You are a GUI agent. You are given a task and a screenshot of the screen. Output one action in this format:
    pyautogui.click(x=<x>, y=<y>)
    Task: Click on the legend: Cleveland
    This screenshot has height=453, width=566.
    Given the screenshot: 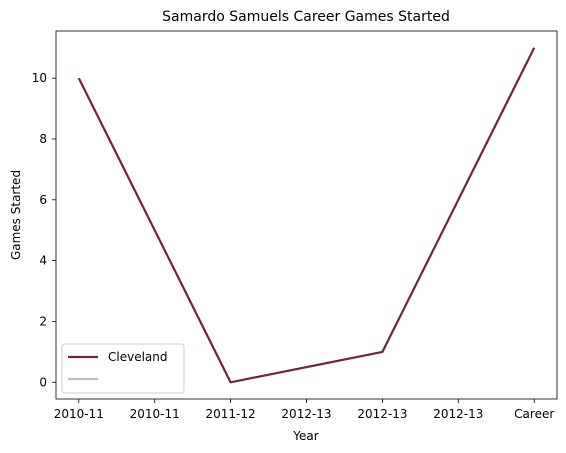 What is the action you would take?
    pyautogui.click(x=123, y=368)
    